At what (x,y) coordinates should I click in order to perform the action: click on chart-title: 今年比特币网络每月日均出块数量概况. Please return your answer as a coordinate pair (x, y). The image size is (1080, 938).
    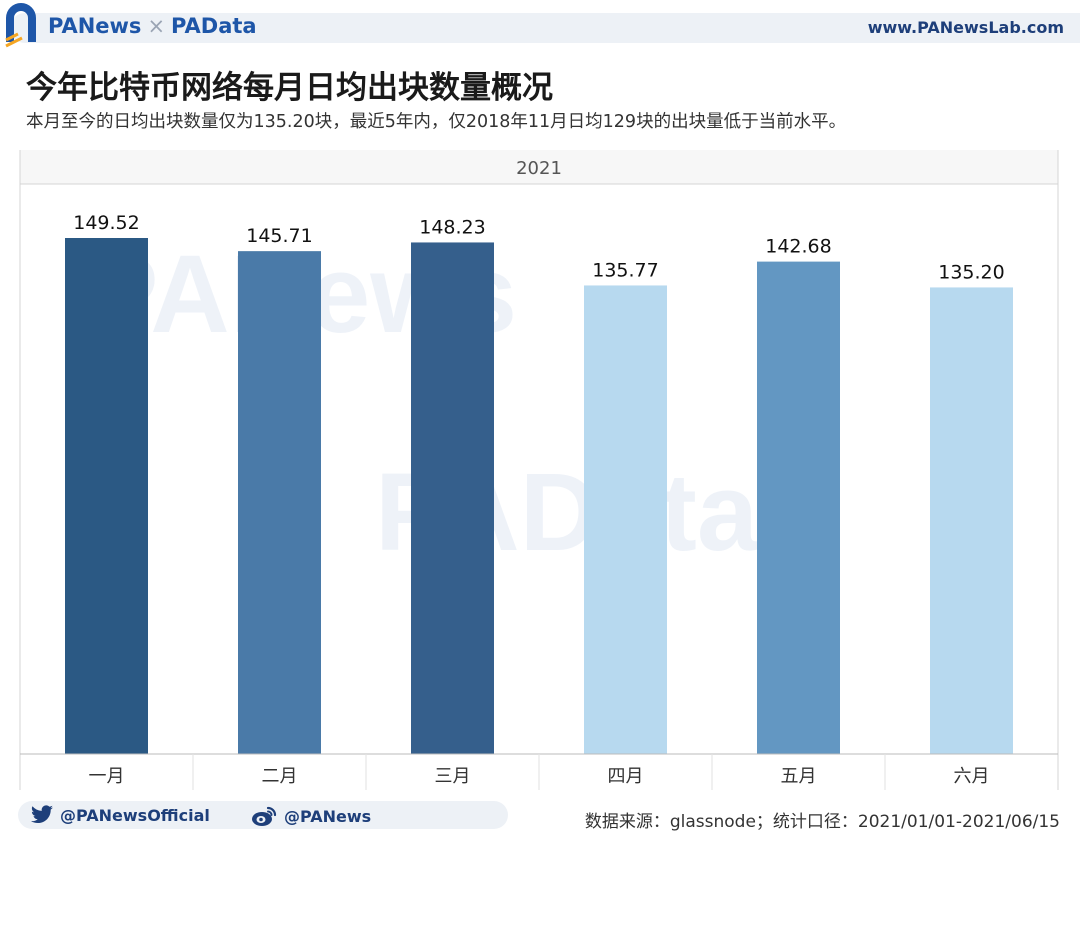
    Looking at the image, I should click on (289, 88).